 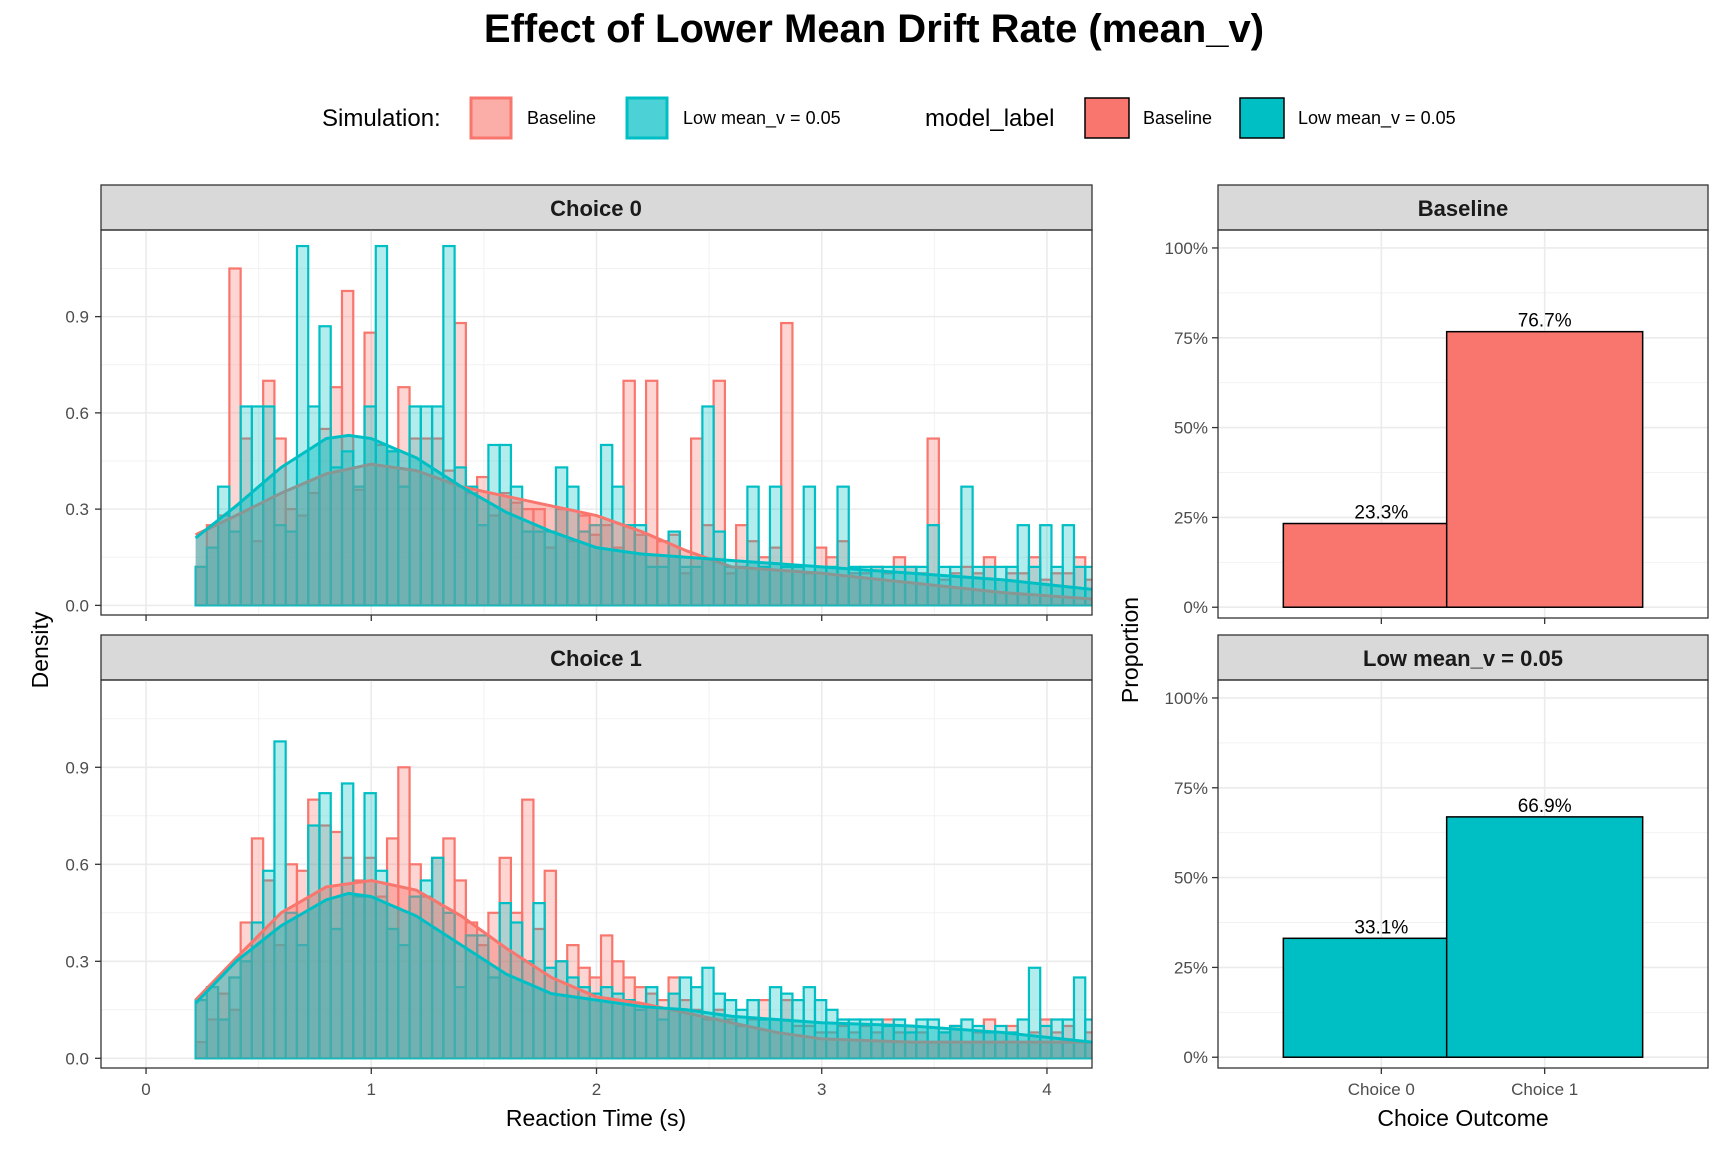 What do you see at coordinates (491, 118) in the screenshot?
I see `legend-key-sim-baseline` at bounding box center [491, 118].